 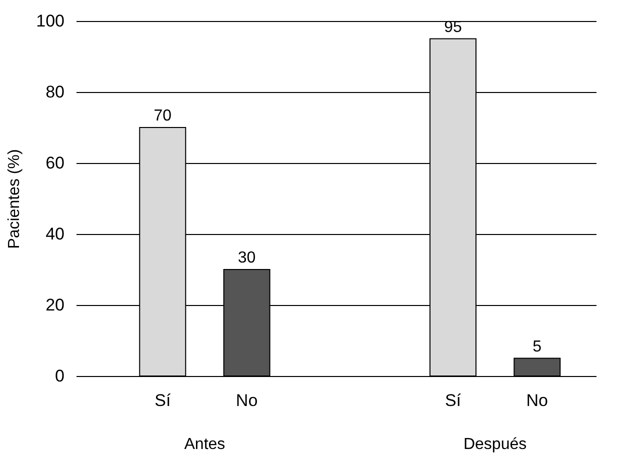 What do you see at coordinates (59, 376) in the screenshot?
I see `y-tick-label: 0` at bounding box center [59, 376].